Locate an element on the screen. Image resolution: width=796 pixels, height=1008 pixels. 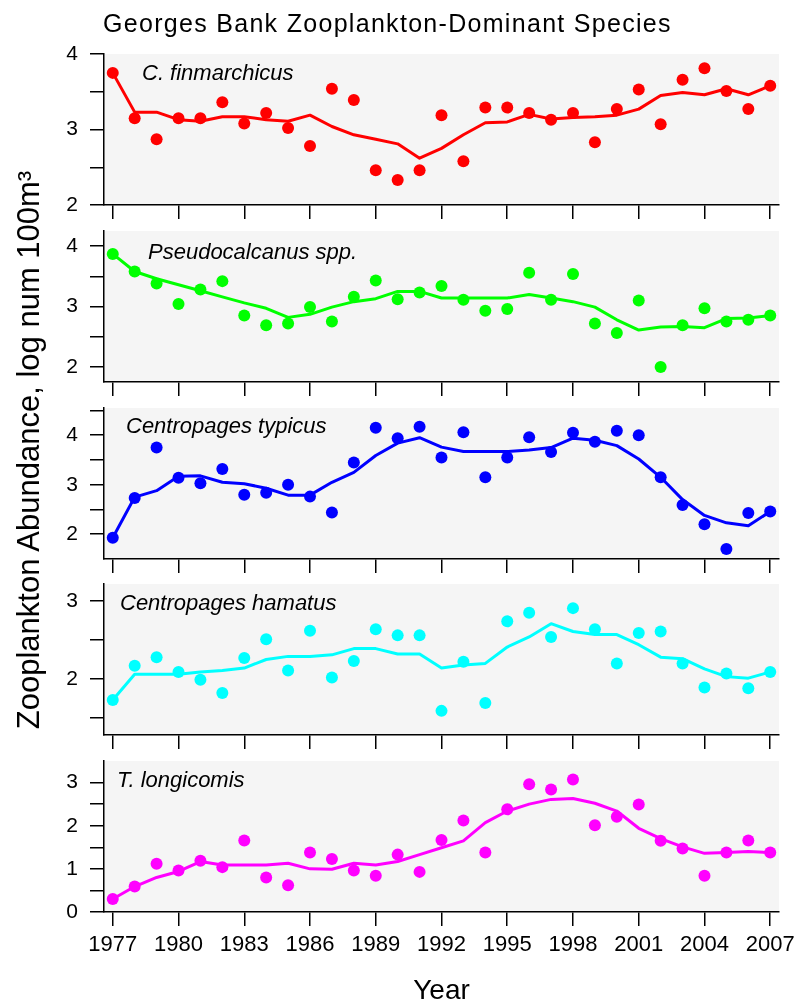
x-tick-label: 1983 is located at coordinates (244, 944).